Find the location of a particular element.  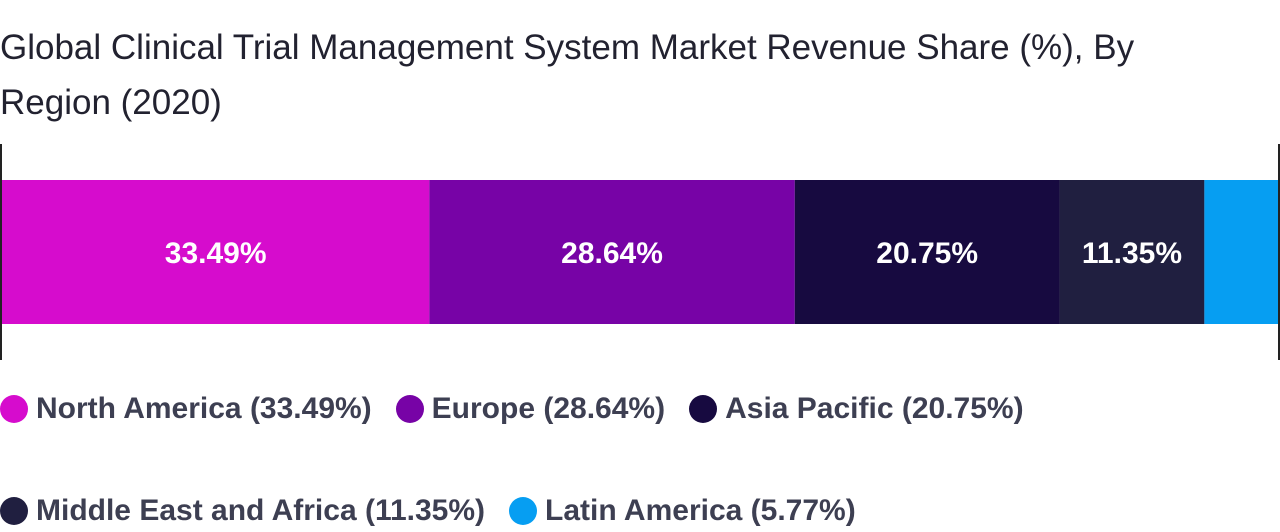

bar-segment-europe is located at coordinates (612, 252).